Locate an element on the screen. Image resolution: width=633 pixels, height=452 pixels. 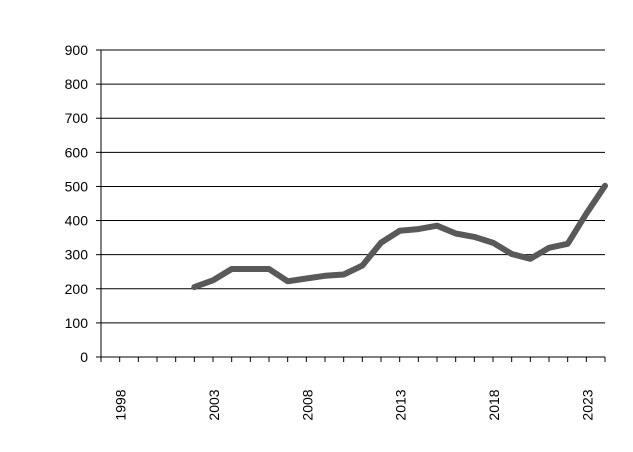
y-tick-label-600: 600 is located at coordinates (77, 152).